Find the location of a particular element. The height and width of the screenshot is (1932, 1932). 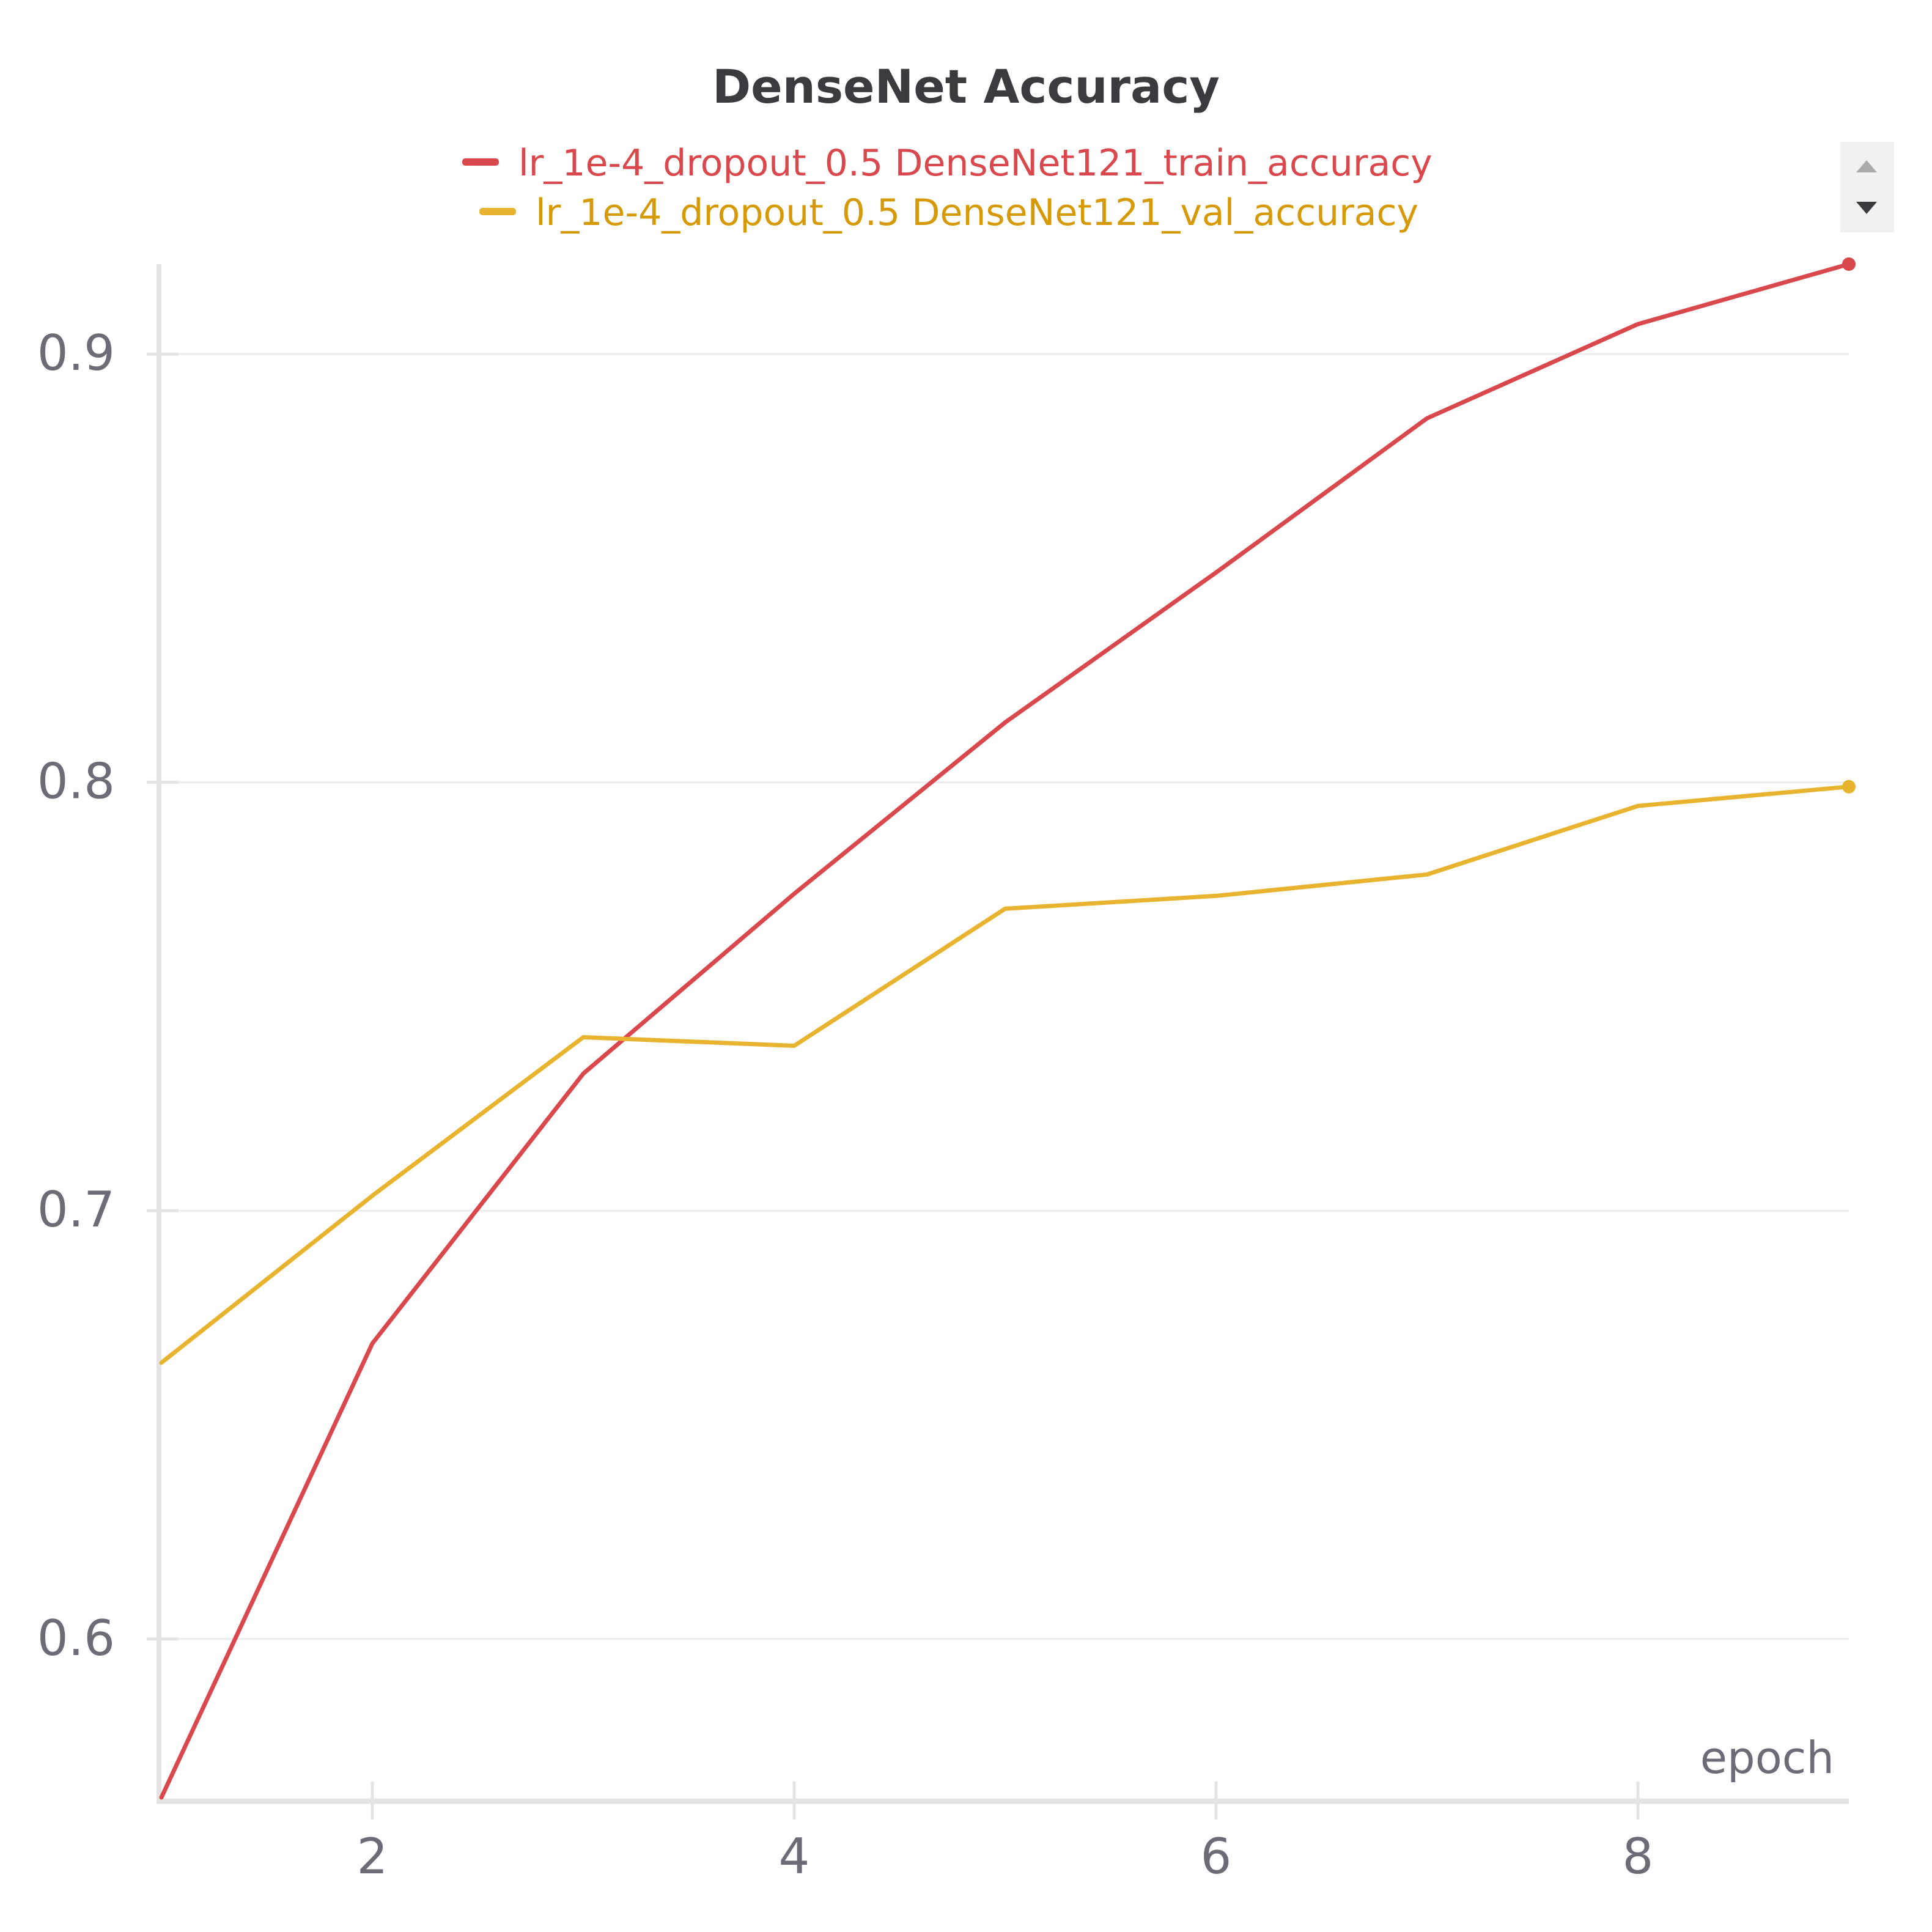

y-tick-label: 0.6 is located at coordinates (76, 1638).